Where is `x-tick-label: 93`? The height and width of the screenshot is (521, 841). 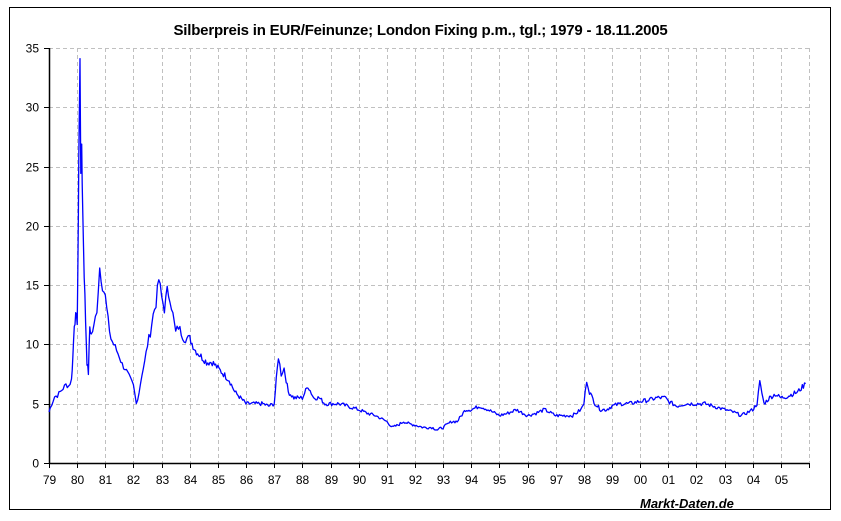
x-tick-label: 93 is located at coordinates (444, 480).